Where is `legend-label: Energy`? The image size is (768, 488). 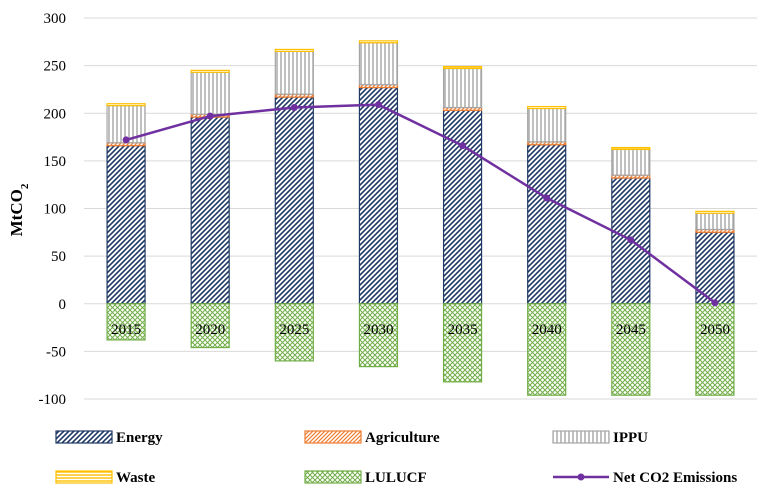
legend-label: Energy is located at coordinates (139, 438).